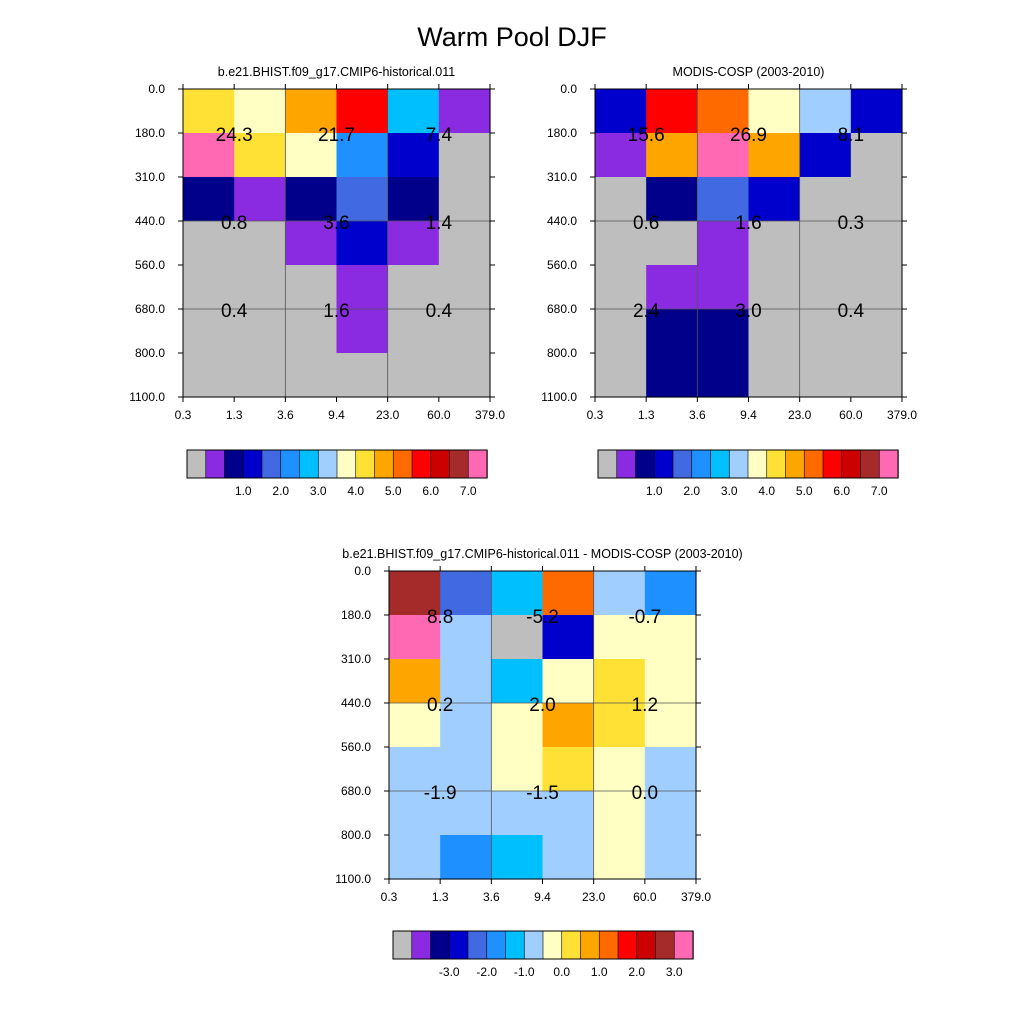 The image size is (1024, 1024). Describe the element at coordinates (356, 791) in the screenshot. I see `y-tick-label: 680.0` at that location.